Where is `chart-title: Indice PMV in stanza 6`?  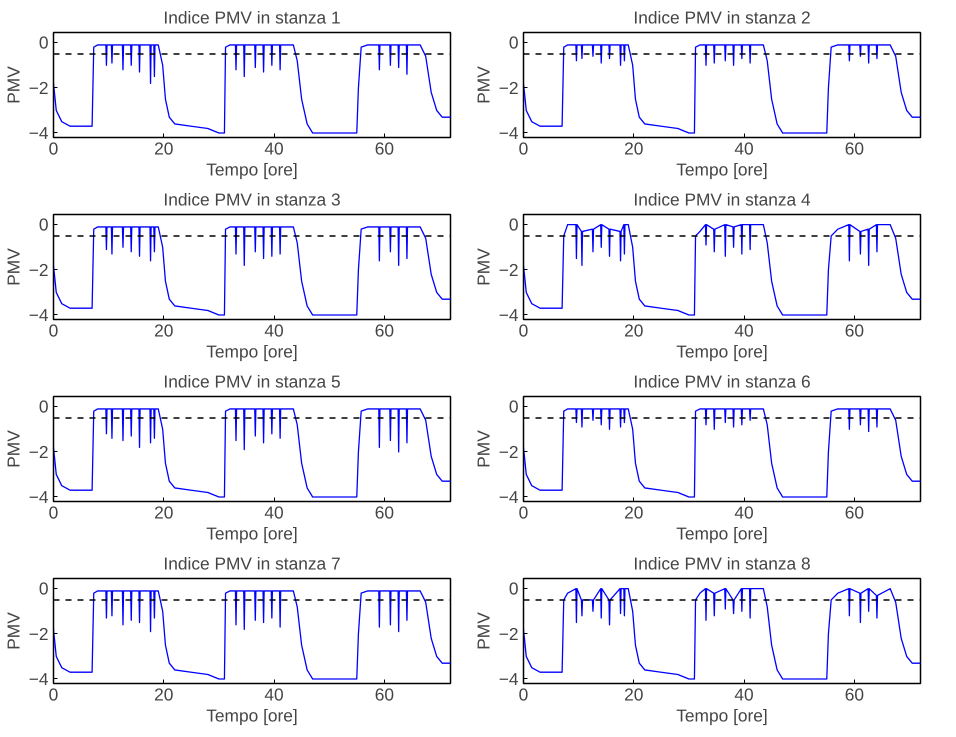 chart-title: Indice PMV in stanza 6 is located at coordinates (722, 382).